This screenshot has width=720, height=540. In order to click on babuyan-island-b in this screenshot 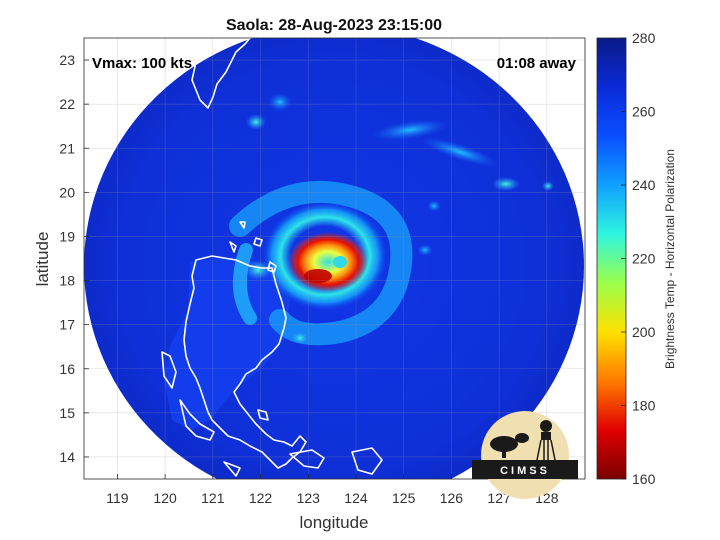, I will do `click(258, 242)`.